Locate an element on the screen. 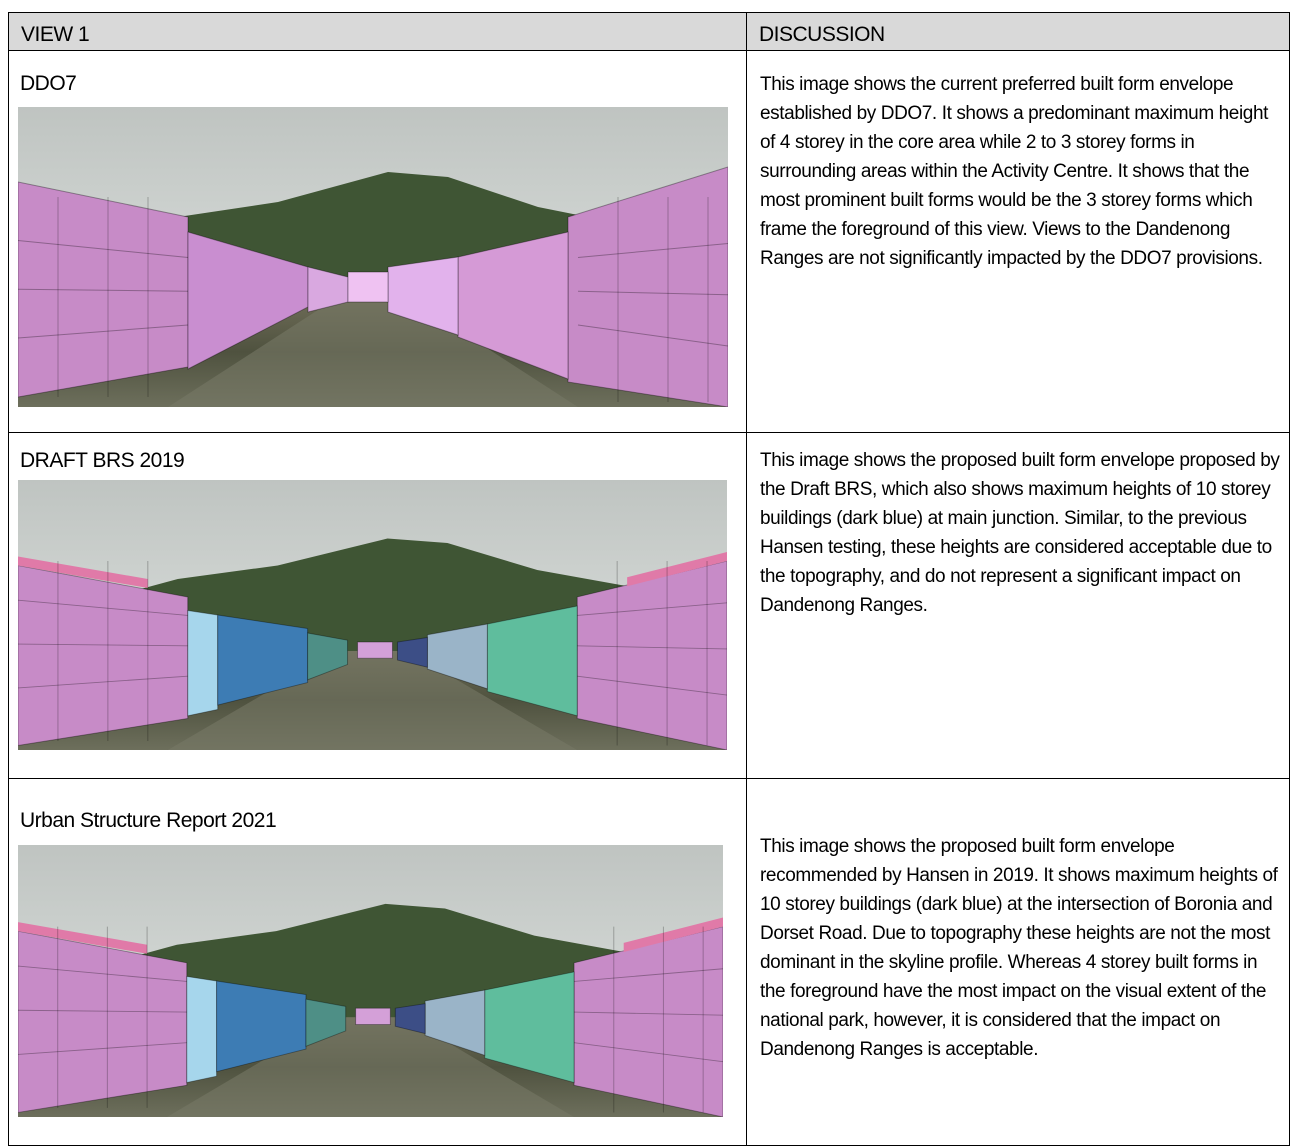 The width and height of the screenshot is (1295, 1146). header-cell: DISCUSSION is located at coordinates (1018, 31).